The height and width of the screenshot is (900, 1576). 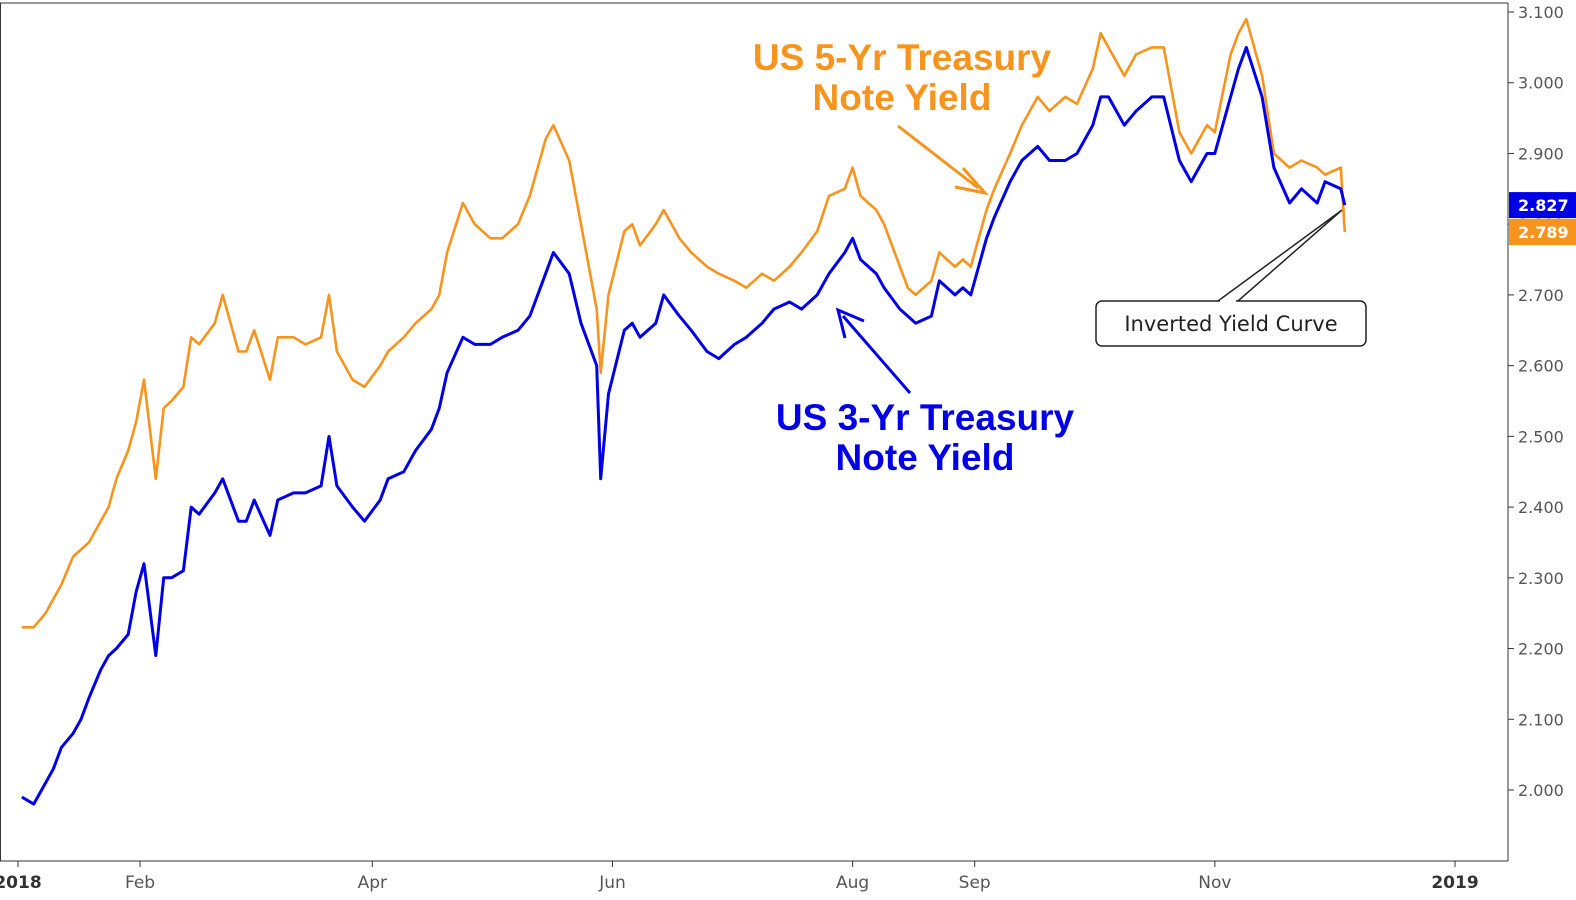 I want to click on y-tick-label: 2.700, so click(x=1541, y=295).